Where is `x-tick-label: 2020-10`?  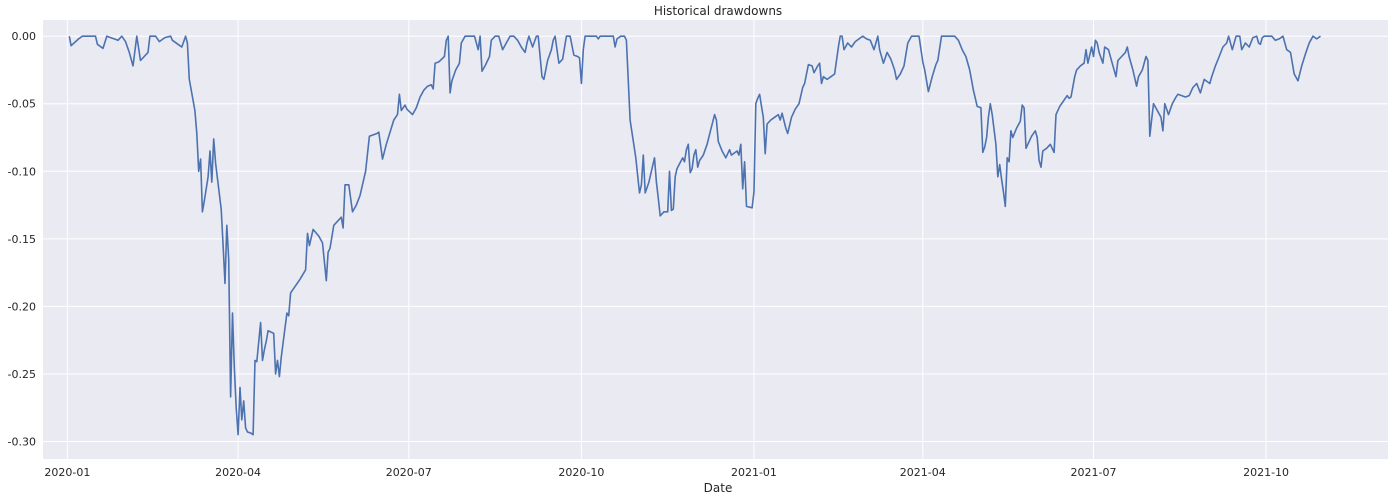 x-tick-label: 2020-10 is located at coordinates (581, 472).